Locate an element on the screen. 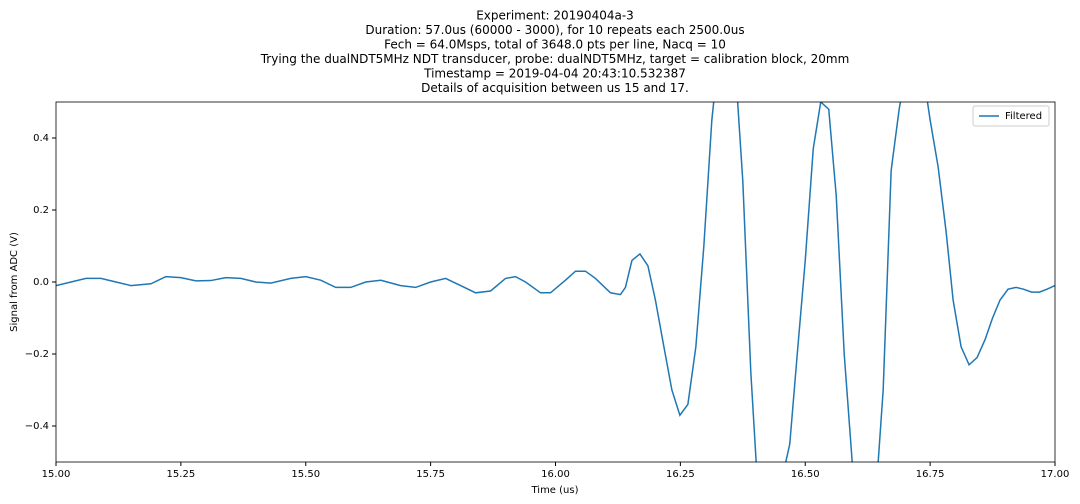 Image resolution: width=1080 pixels, height=504 pixels. x-axis-label: Time (us) is located at coordinates (554, 490).